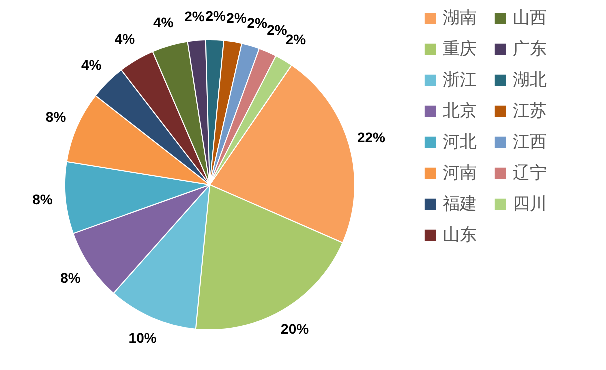 This screenshot has height=370, width=606. What do you see at coordinates (530, 18) in the screenshot?
I see `legend-label: 山西` at bounding box center [530, 18].